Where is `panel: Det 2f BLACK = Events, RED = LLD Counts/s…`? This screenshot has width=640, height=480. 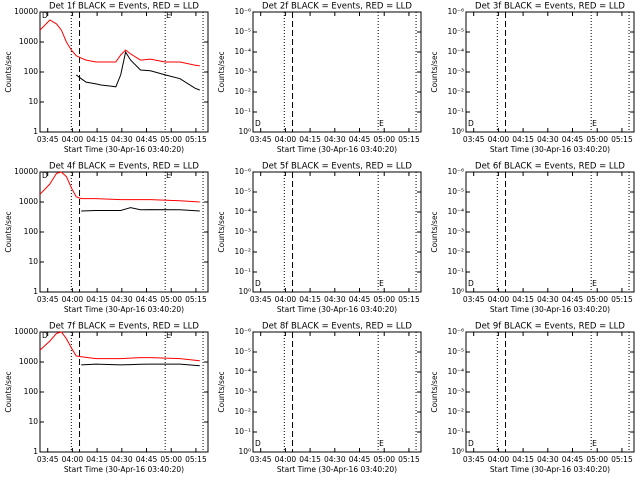
panel: Det 2f BLACK = Events, RED = LLD Counts/s… is located at coordinates (319, 78).